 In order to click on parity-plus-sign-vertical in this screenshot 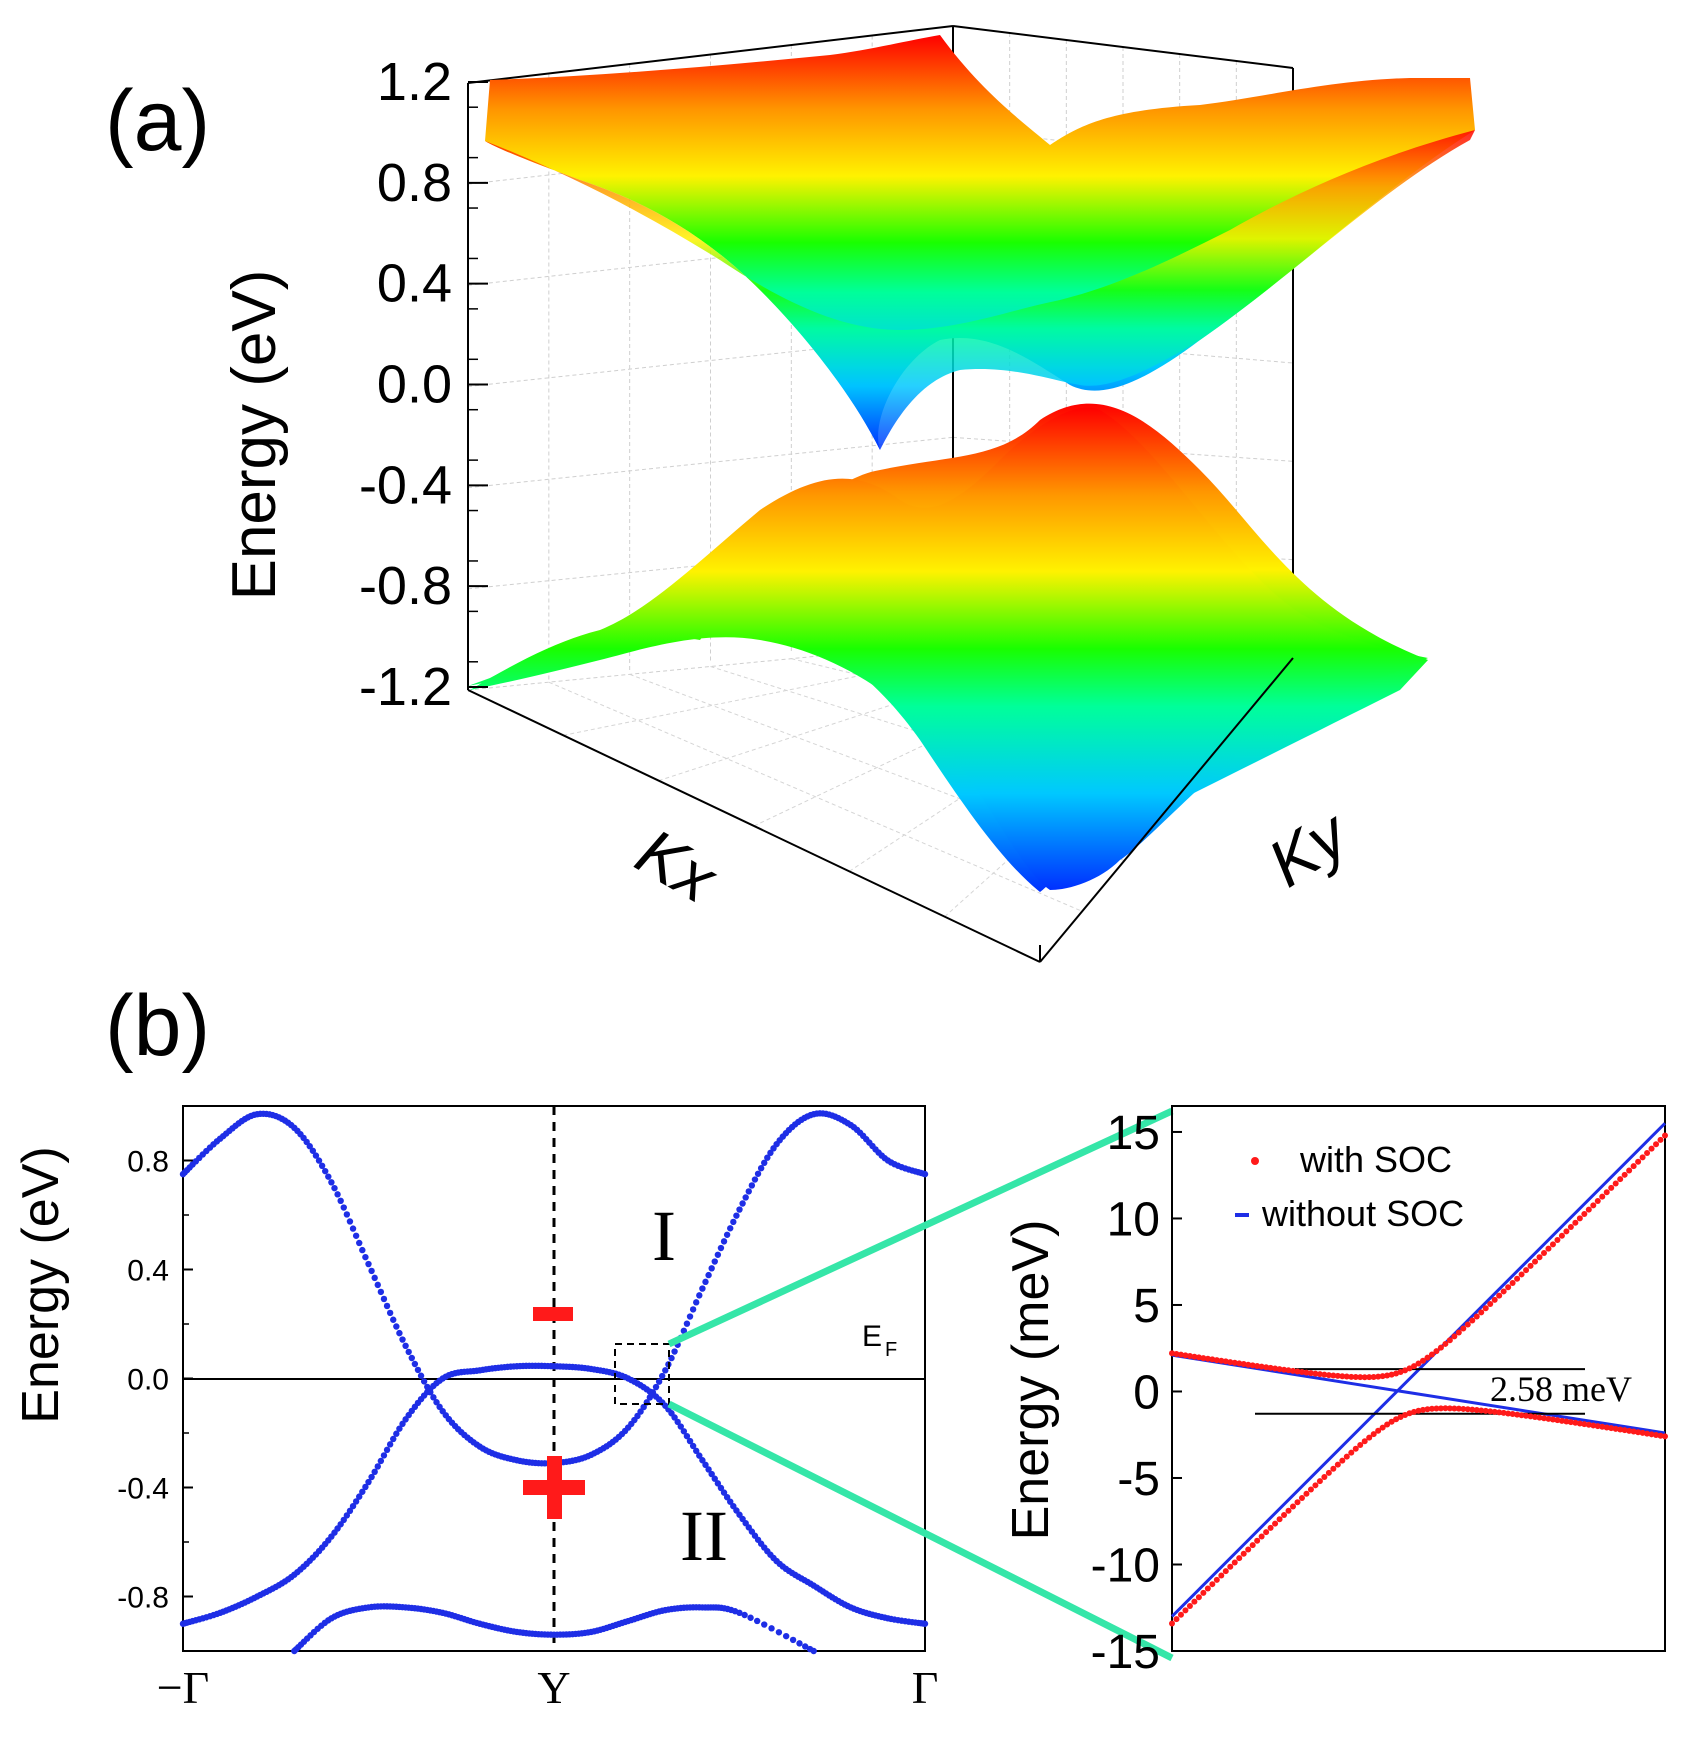, I will do `click(554, 1487)`.